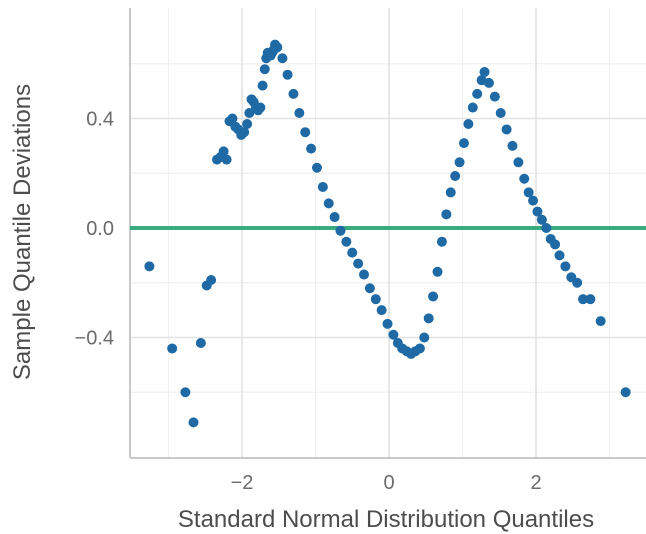 The height and width of the screenshot is (534, 646). I want to click on x-tick-label: −2, so click(242, 483).